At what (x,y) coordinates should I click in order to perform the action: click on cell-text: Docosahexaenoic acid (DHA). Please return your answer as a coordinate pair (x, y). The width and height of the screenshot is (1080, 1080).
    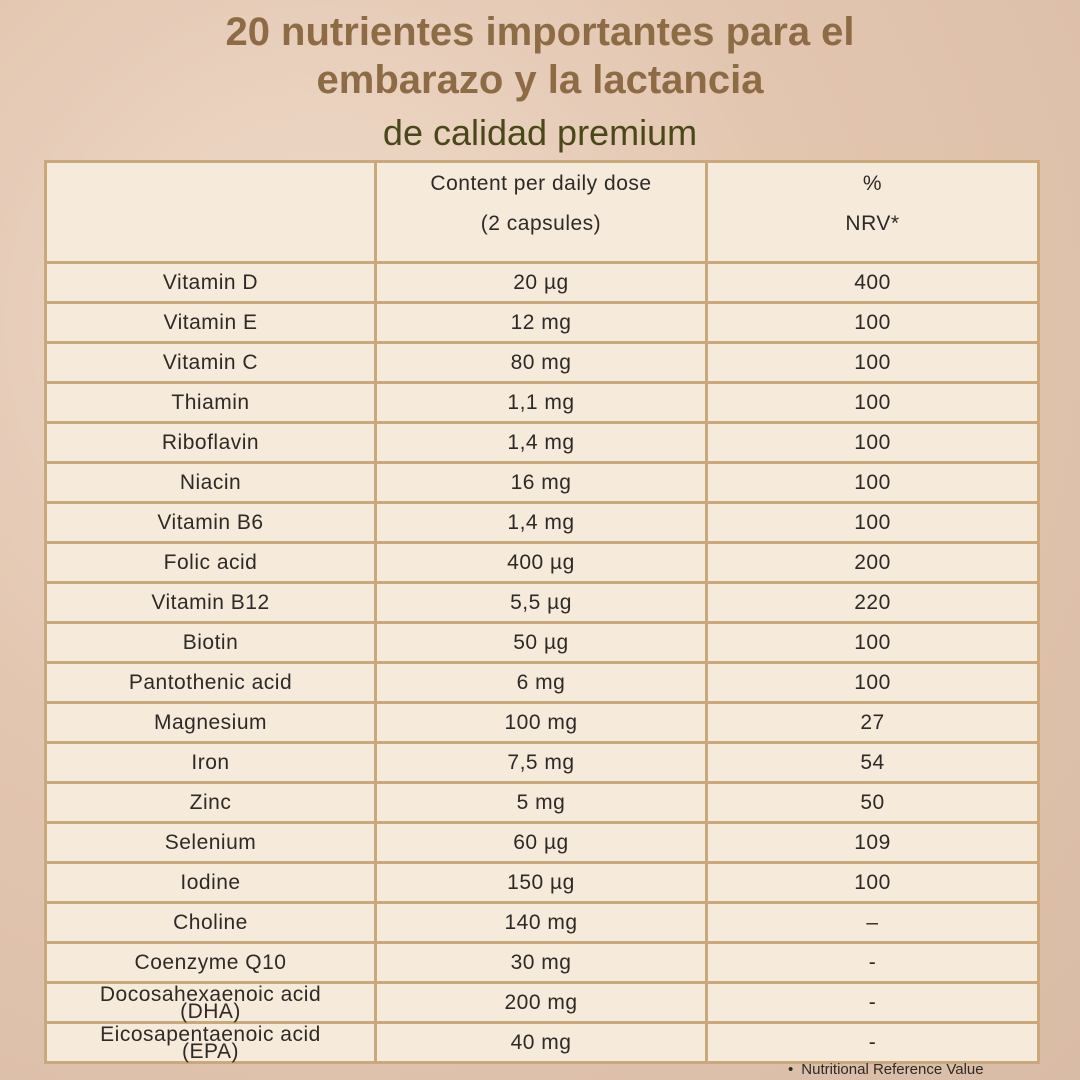
    Looking at the image, I should click on (210, 1002).